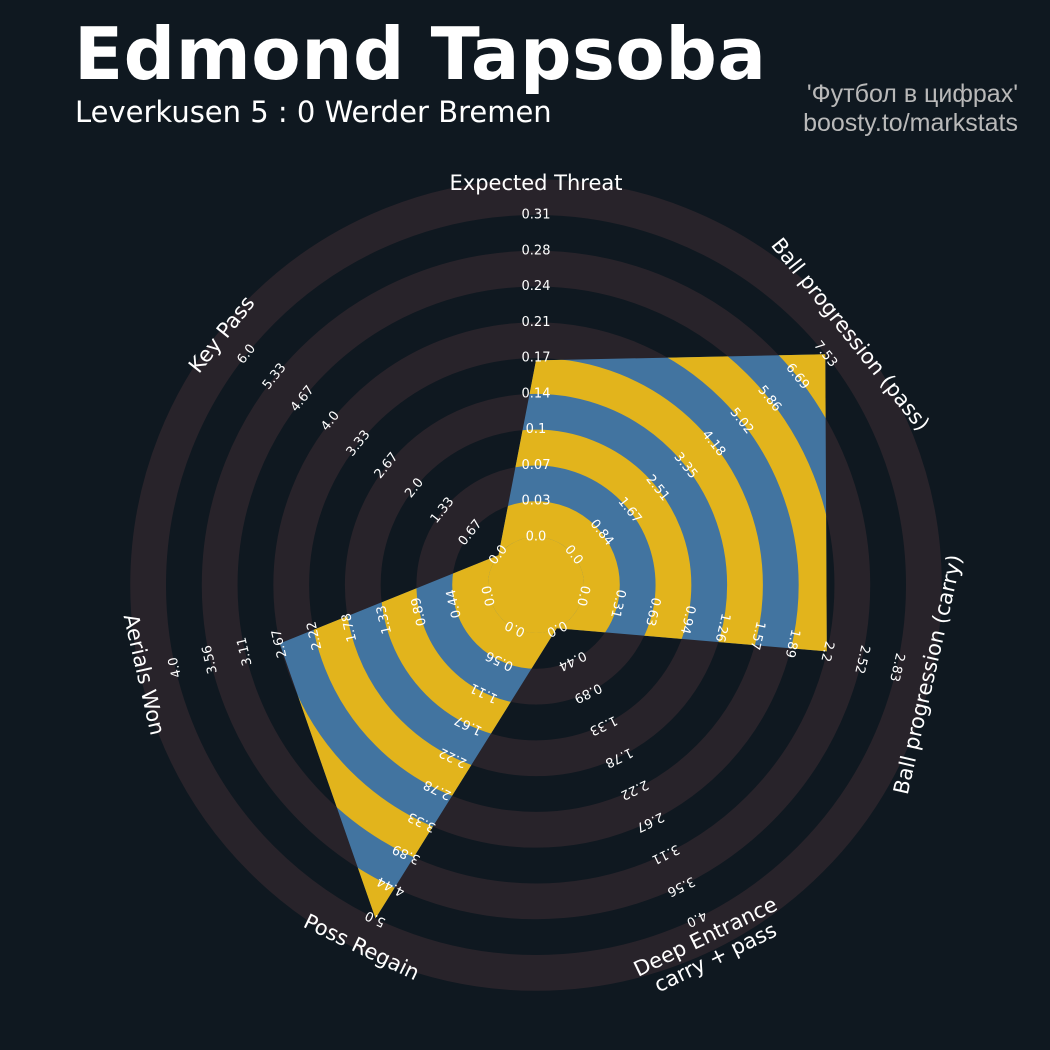 This screenshot has width=1050, height=1050. What do you see at coordinates (313, 112) in the screenshot?
I see `match-subtitle: Leverkusen 5 : 0 Werder Bremen` at bounding box center [313, 112].